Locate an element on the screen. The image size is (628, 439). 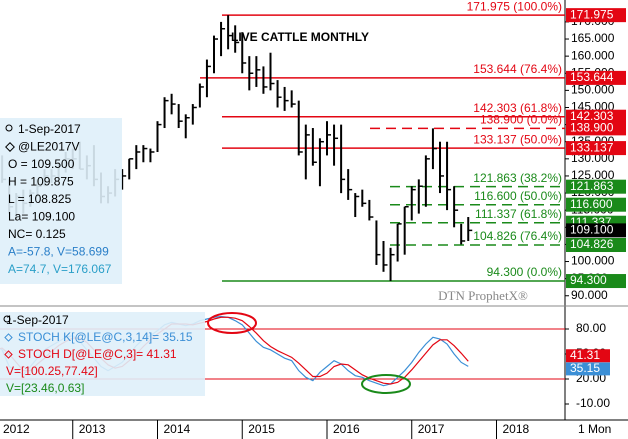
x-tick-label: 2012 is located at coordinates (16, 429).